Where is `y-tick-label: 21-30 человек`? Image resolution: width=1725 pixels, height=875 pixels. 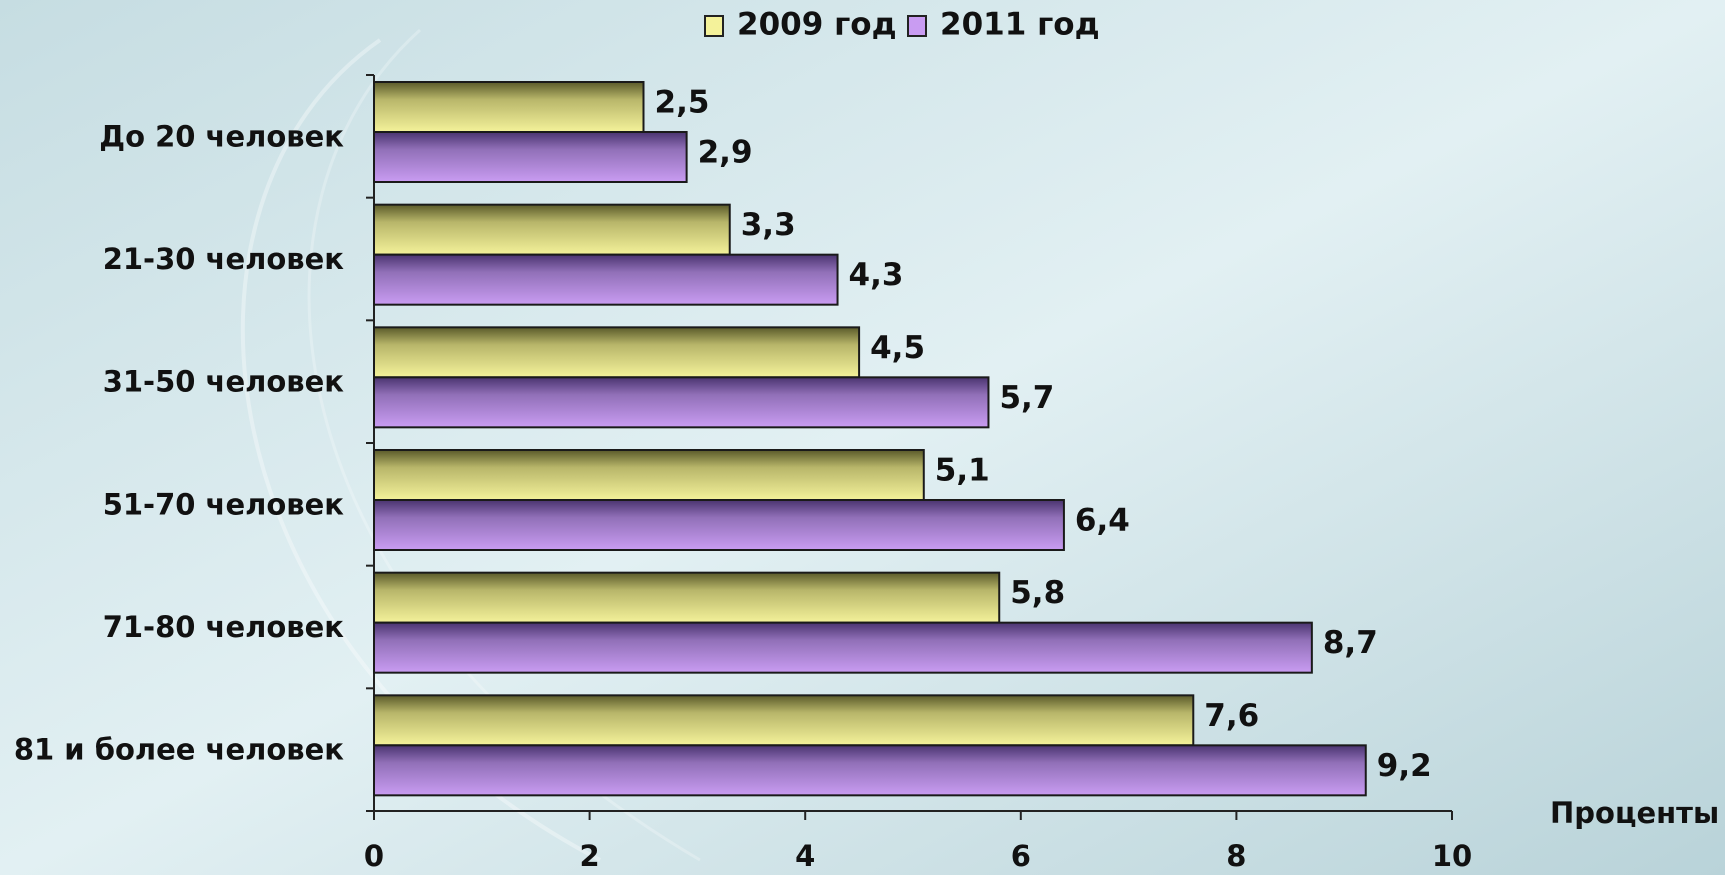 y-tick-label: 21-30 человек is located at coordinates (224, 259).